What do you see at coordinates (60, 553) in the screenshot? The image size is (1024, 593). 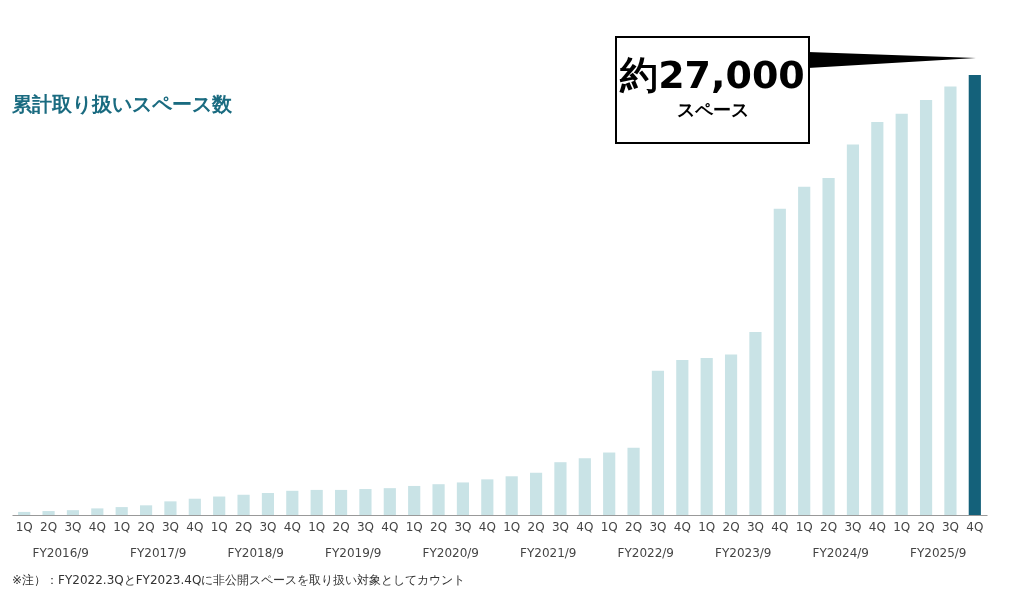 I see `text: FY2016/9` at bounding box center [60, 553].